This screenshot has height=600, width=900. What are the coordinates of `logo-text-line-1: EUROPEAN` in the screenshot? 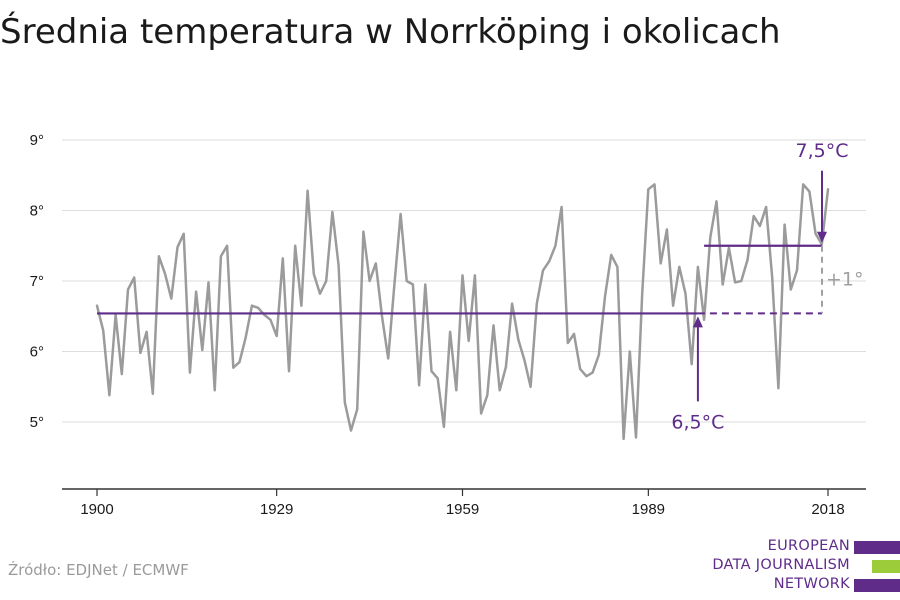 It's located at (808, 546).